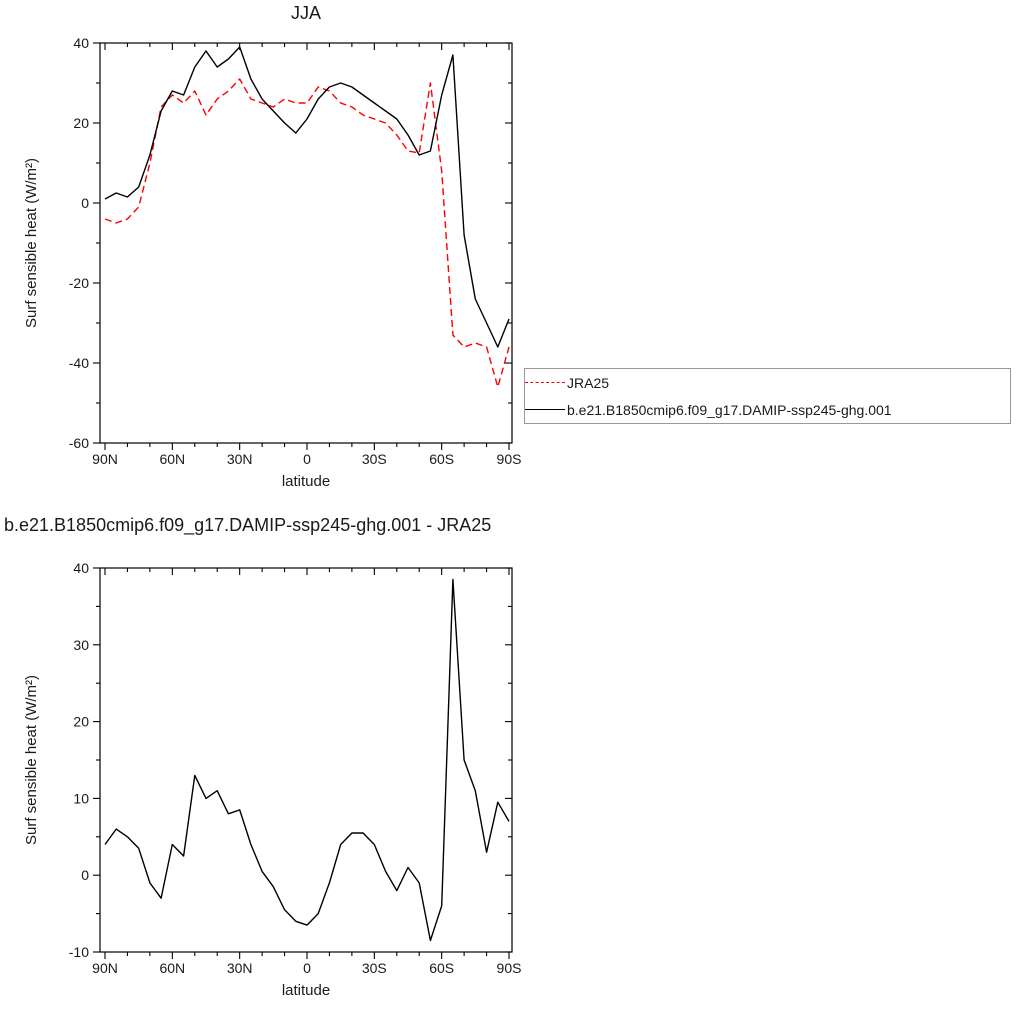 The image size is (1024, 1024). Describe the element at coordinates (545, 409) in the screenshot. I see `solid-line-sample-icon` at that location.